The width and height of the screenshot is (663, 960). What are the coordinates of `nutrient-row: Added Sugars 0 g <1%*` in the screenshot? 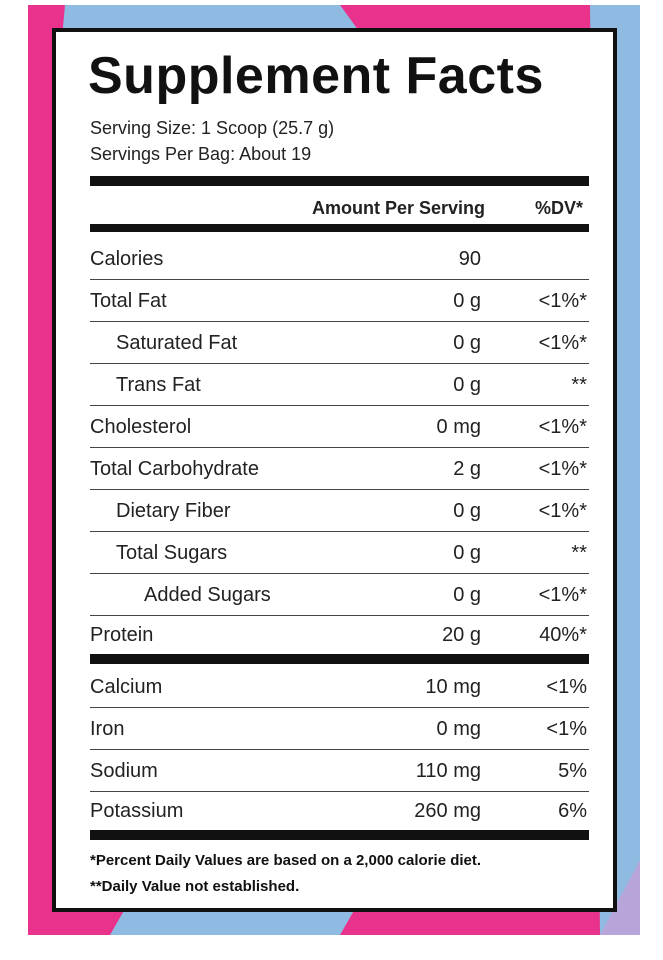 It's located at (339, 595).